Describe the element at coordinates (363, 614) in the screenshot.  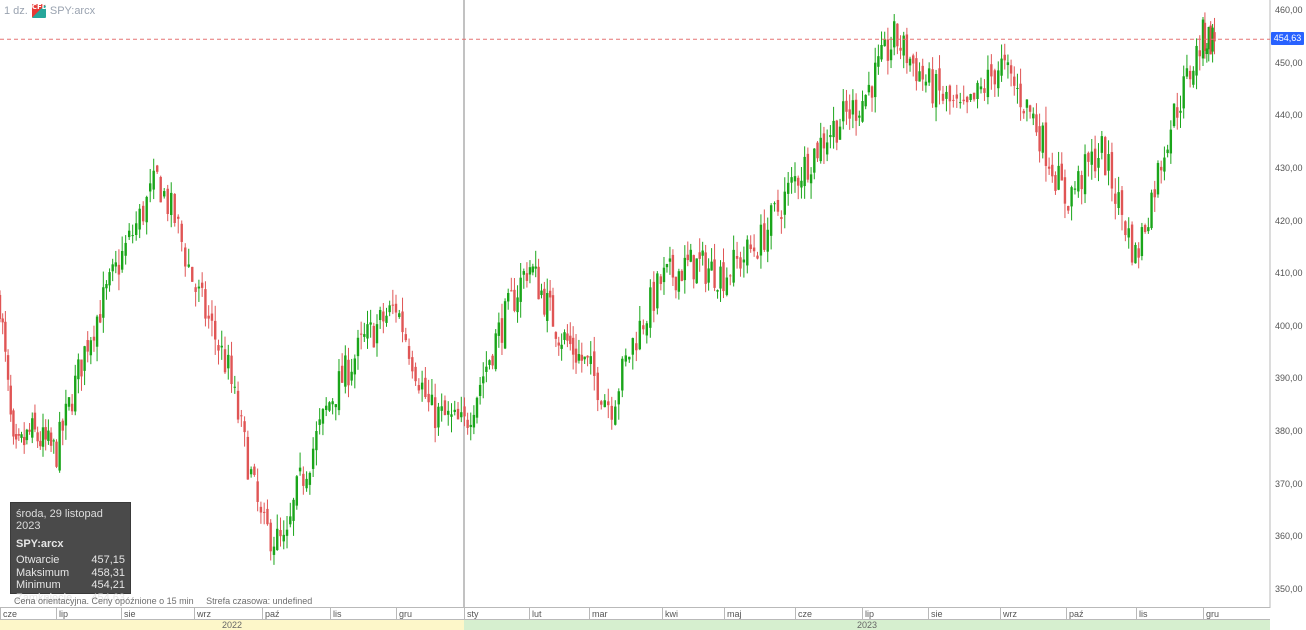
I see `month-label: lis` at that location.